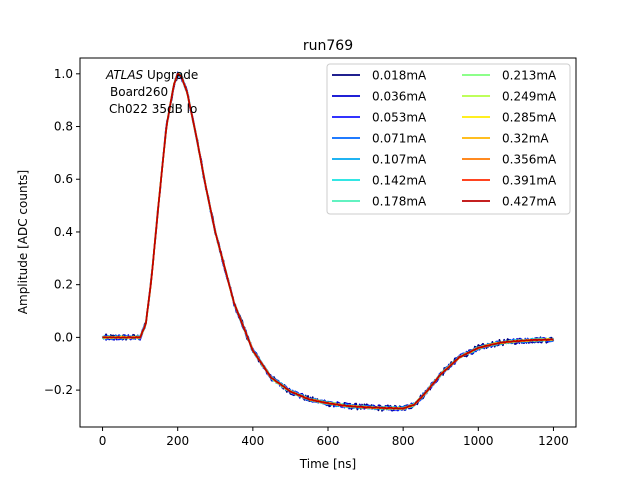 This screenshot has width=640, height=480. What do you see at coordinates (327, 464) in the screenshot?
I see `x-axis-label: Time [ns]` at bounding box center [327, 464].